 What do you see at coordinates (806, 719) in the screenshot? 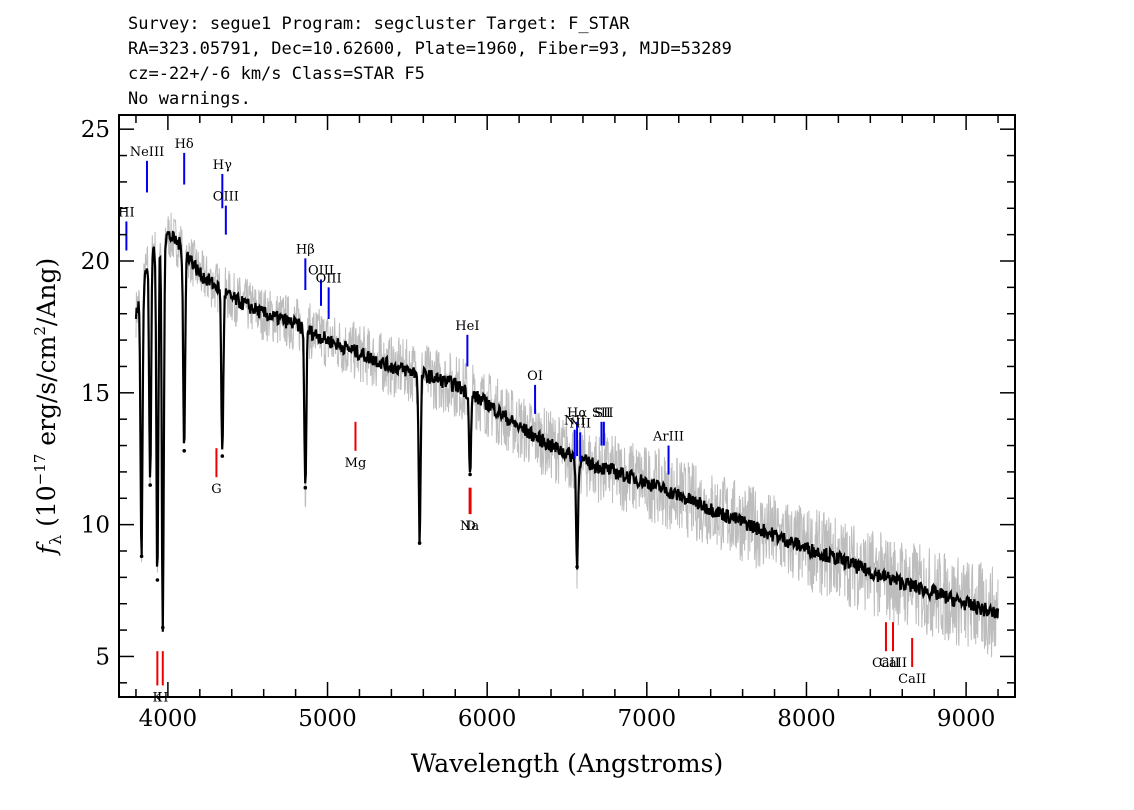
I see `x-tick-label: 8000` at bounding box center [806, 719].